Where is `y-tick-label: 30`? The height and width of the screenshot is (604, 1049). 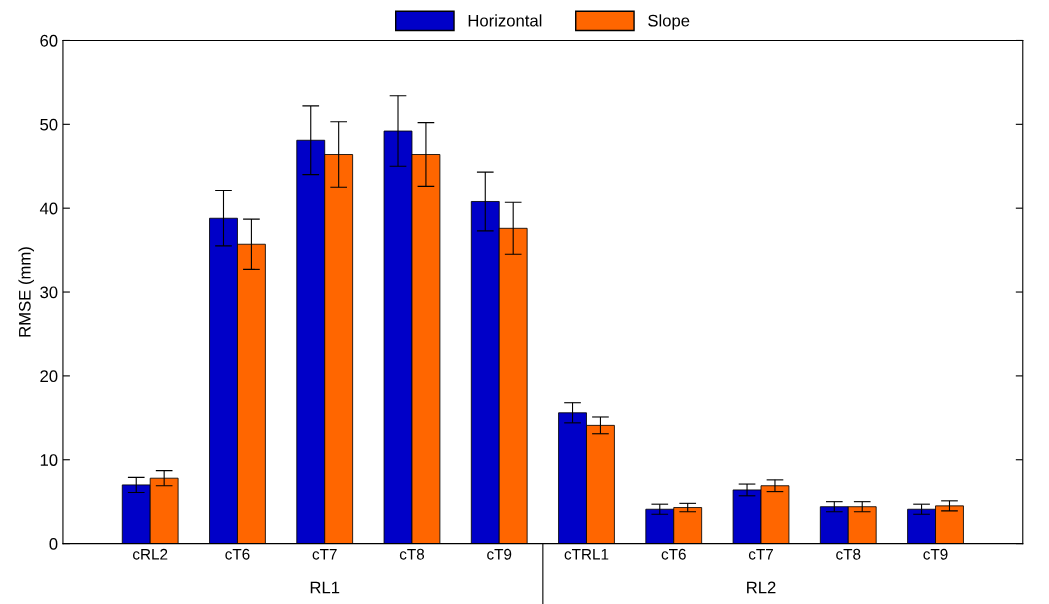
y-tick-label: 30 is located at coordinates (49, 292).